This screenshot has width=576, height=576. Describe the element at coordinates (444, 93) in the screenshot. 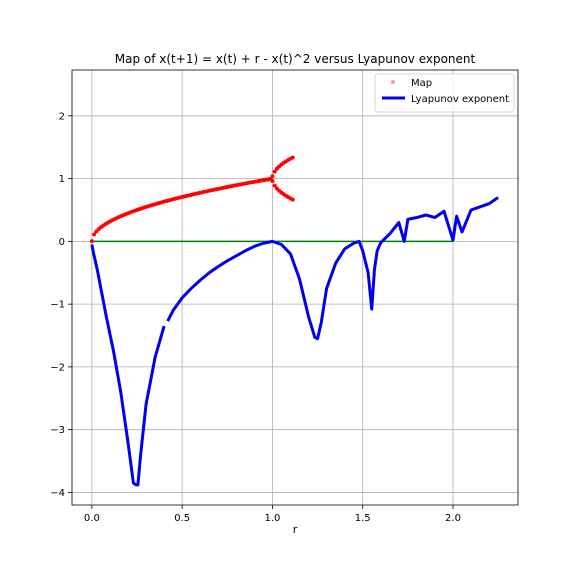

I see `legend: Map Lyapunov exponent` at that location.